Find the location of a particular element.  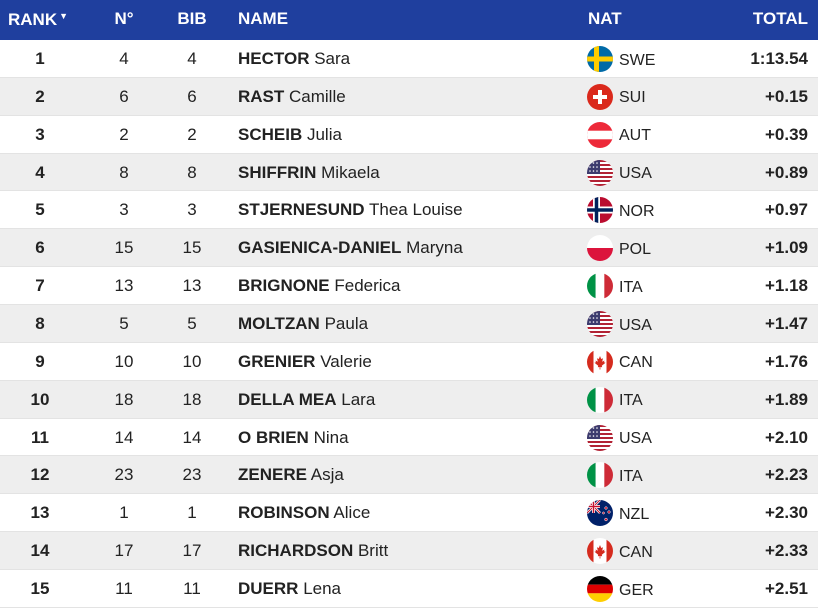

total-time-cell: +2.51 is located at coordinates (786, 589).